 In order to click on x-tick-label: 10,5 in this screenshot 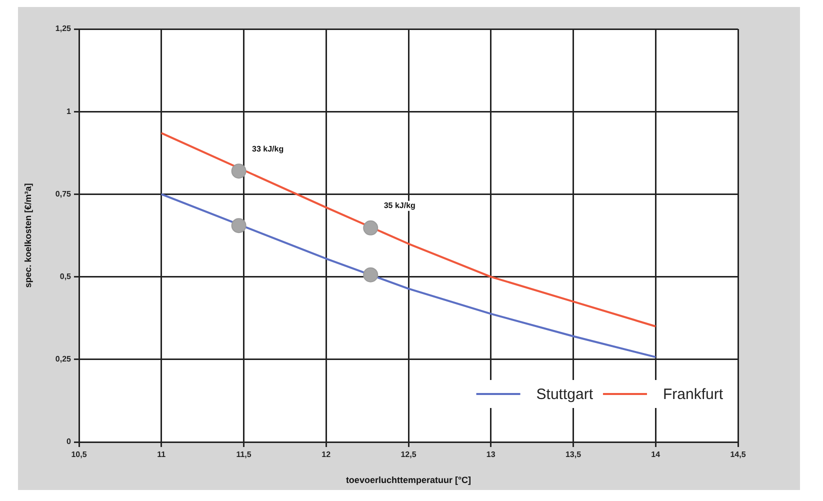, I will do `click(79, 455)`.